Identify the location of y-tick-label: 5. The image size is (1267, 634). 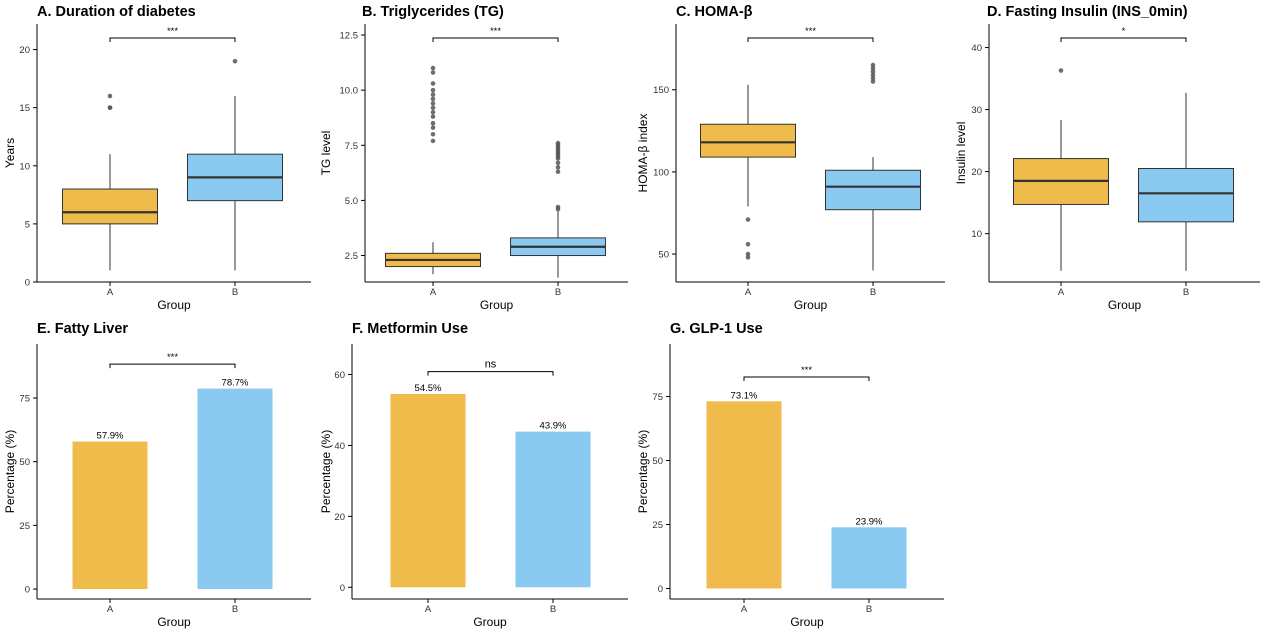
(27, 224).